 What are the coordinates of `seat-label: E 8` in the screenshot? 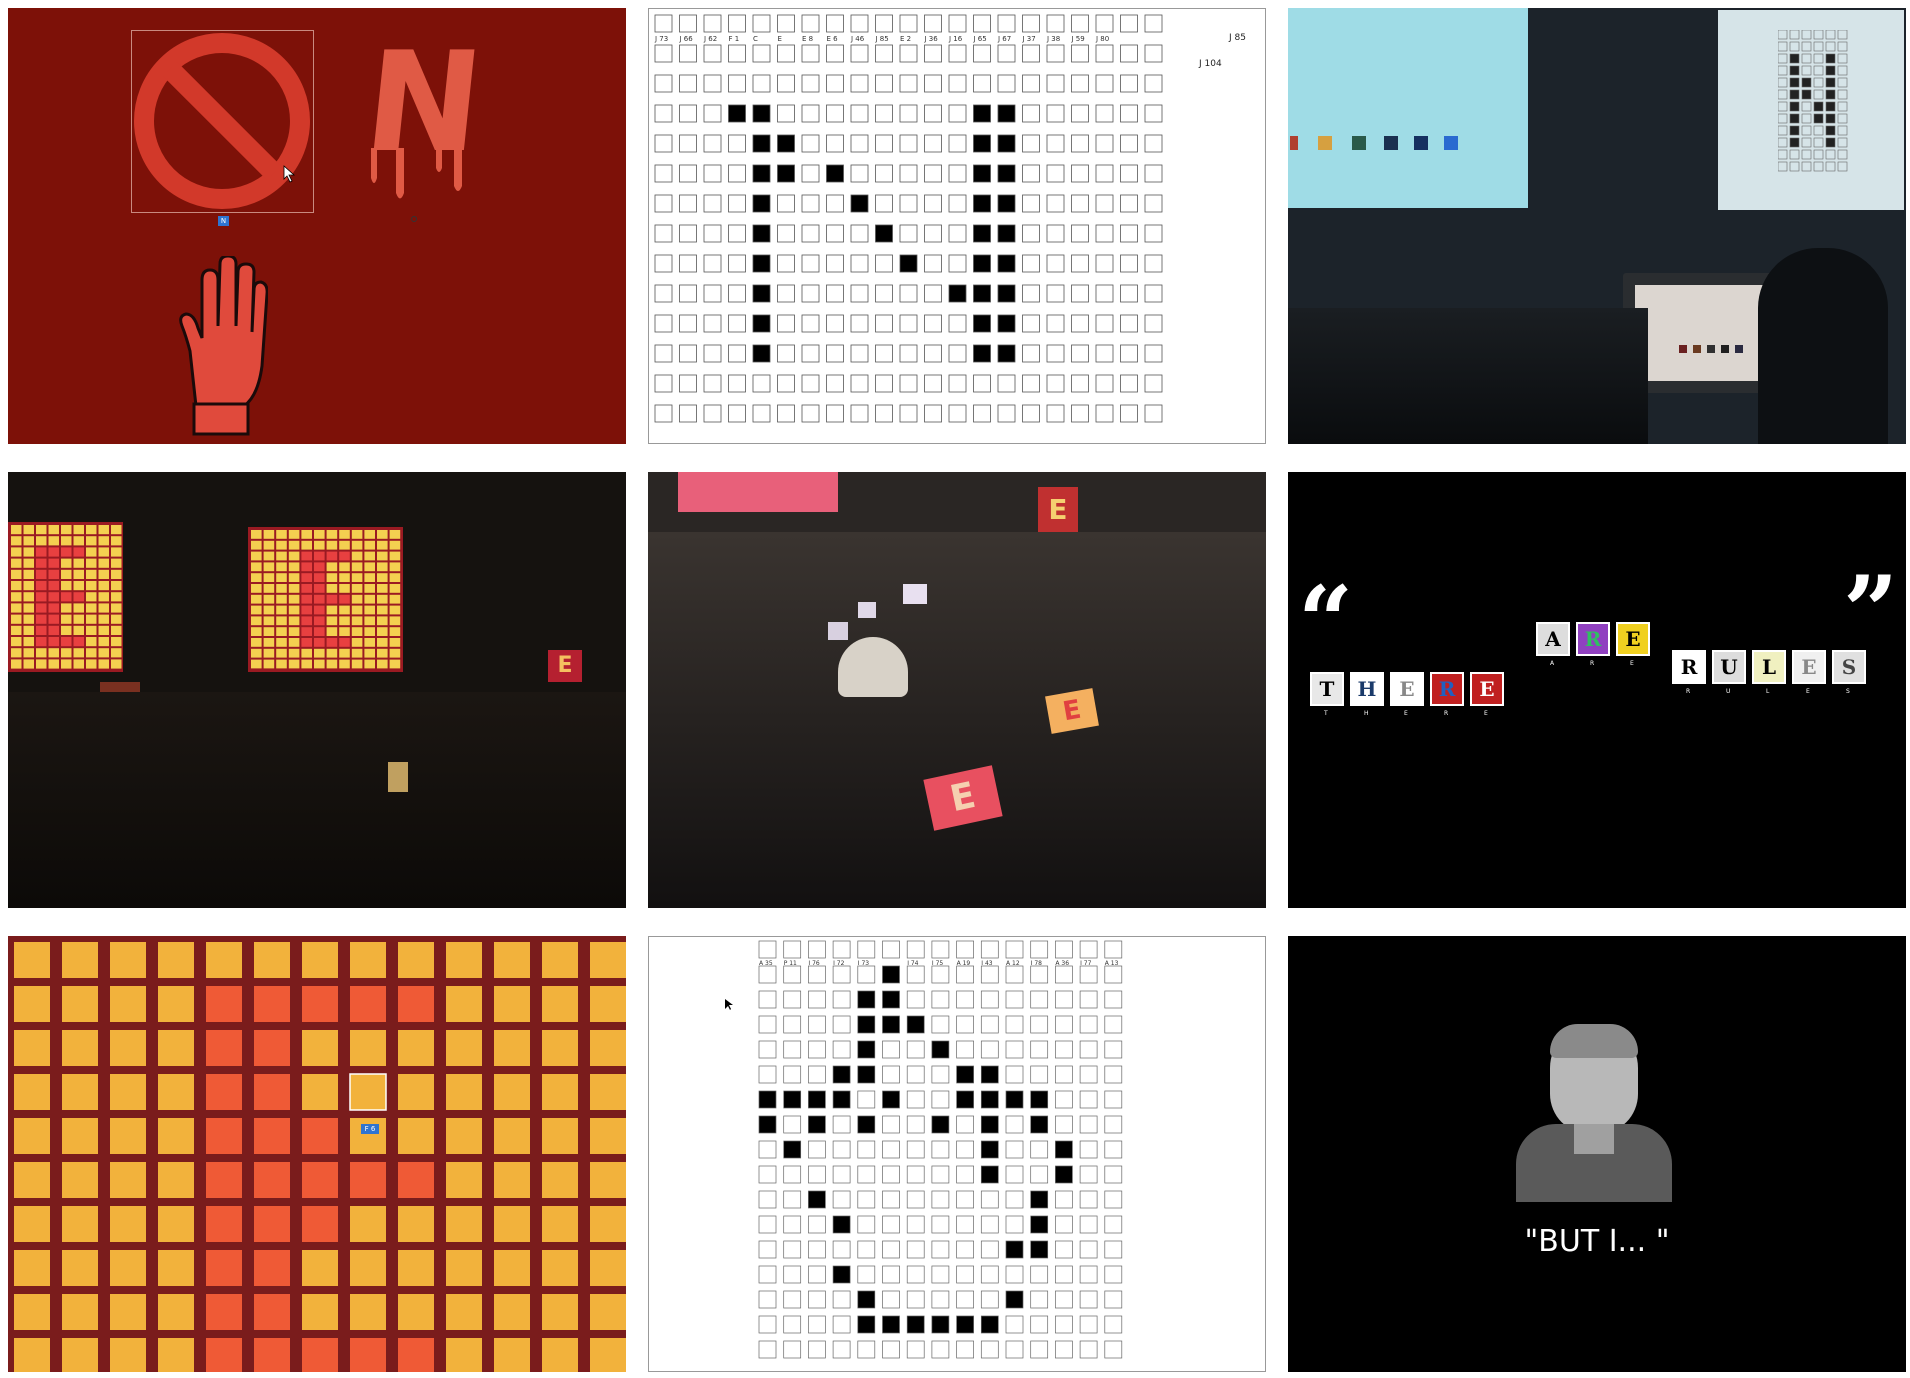 It's located at (807, 39).